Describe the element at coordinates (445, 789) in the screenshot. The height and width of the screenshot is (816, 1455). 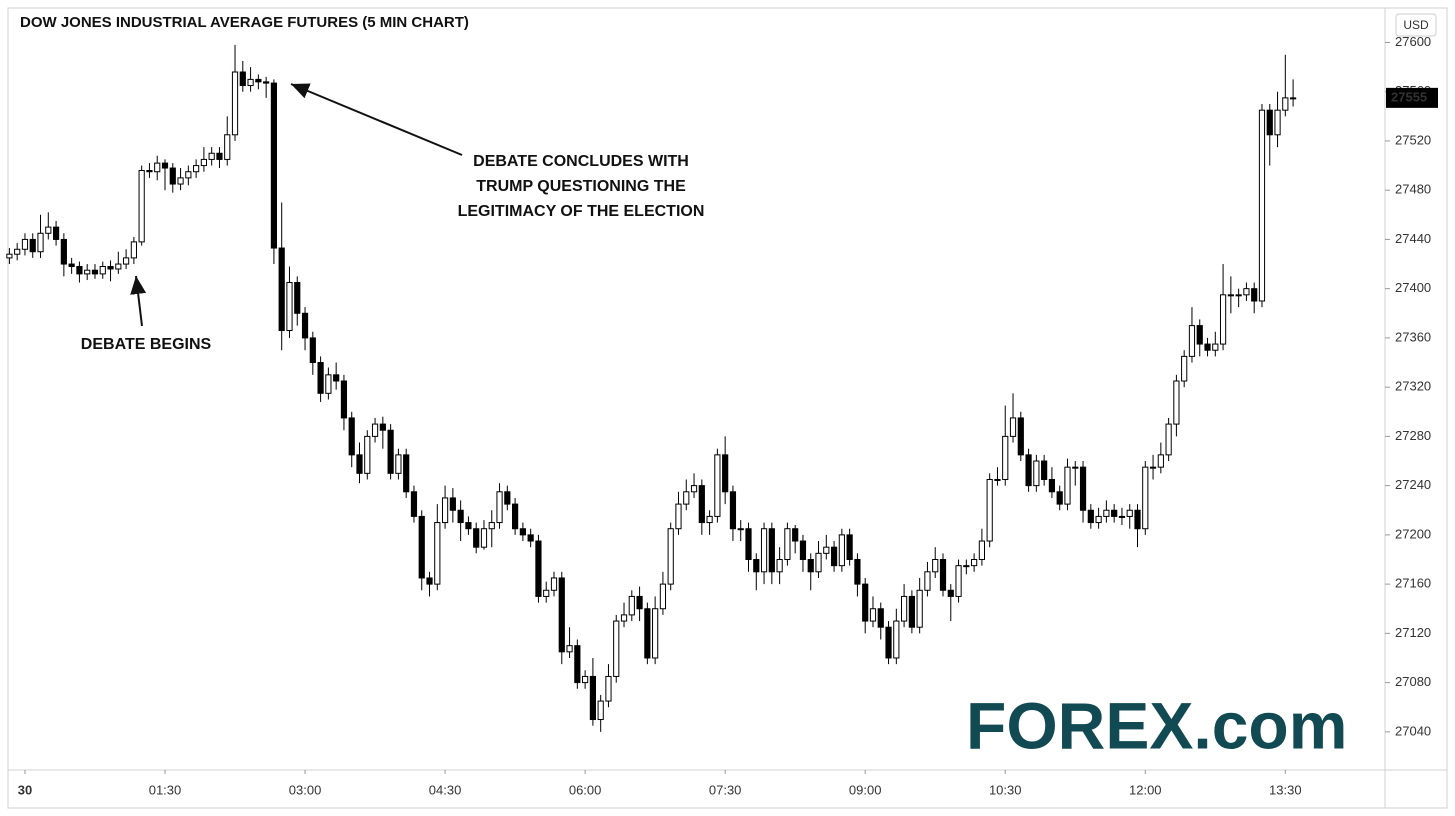
I see `x-tick-label: 04:30` at that location.